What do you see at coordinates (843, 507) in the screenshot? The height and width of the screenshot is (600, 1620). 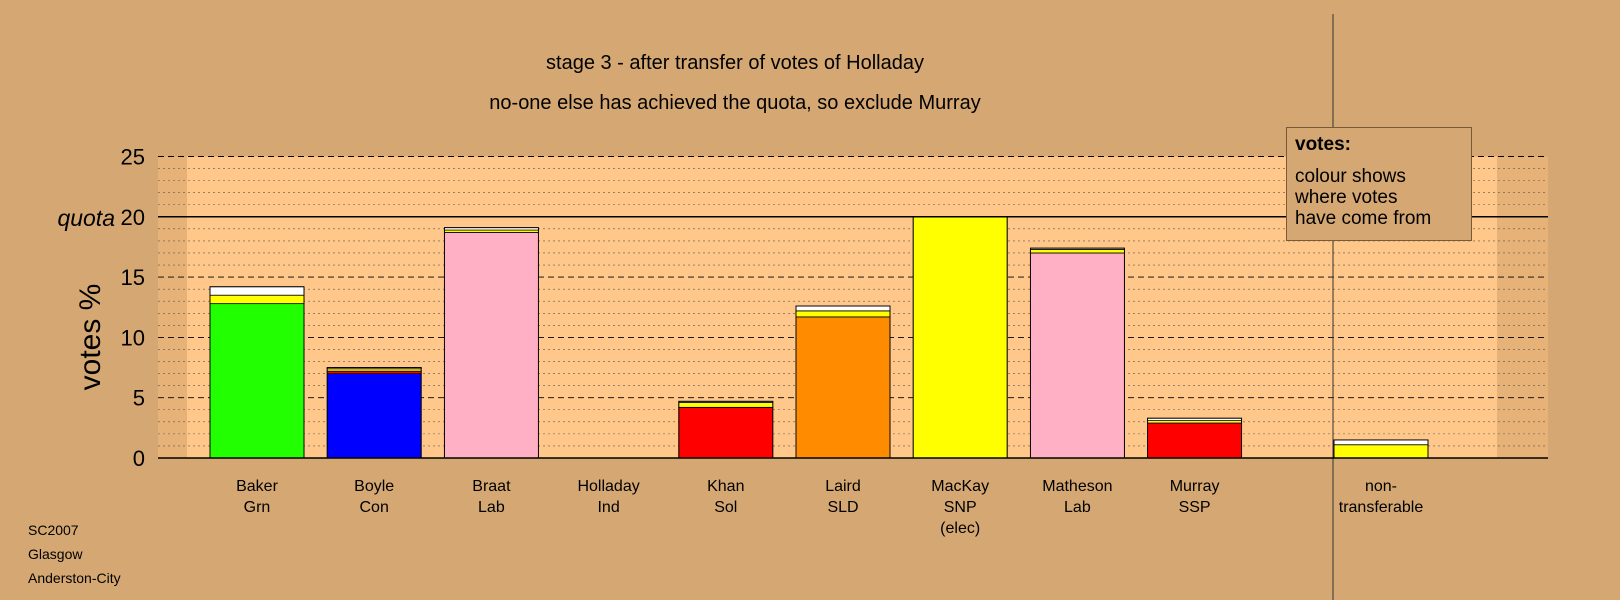 I see `x-tick-label-line: SLD` at bounding box center [843, 507].